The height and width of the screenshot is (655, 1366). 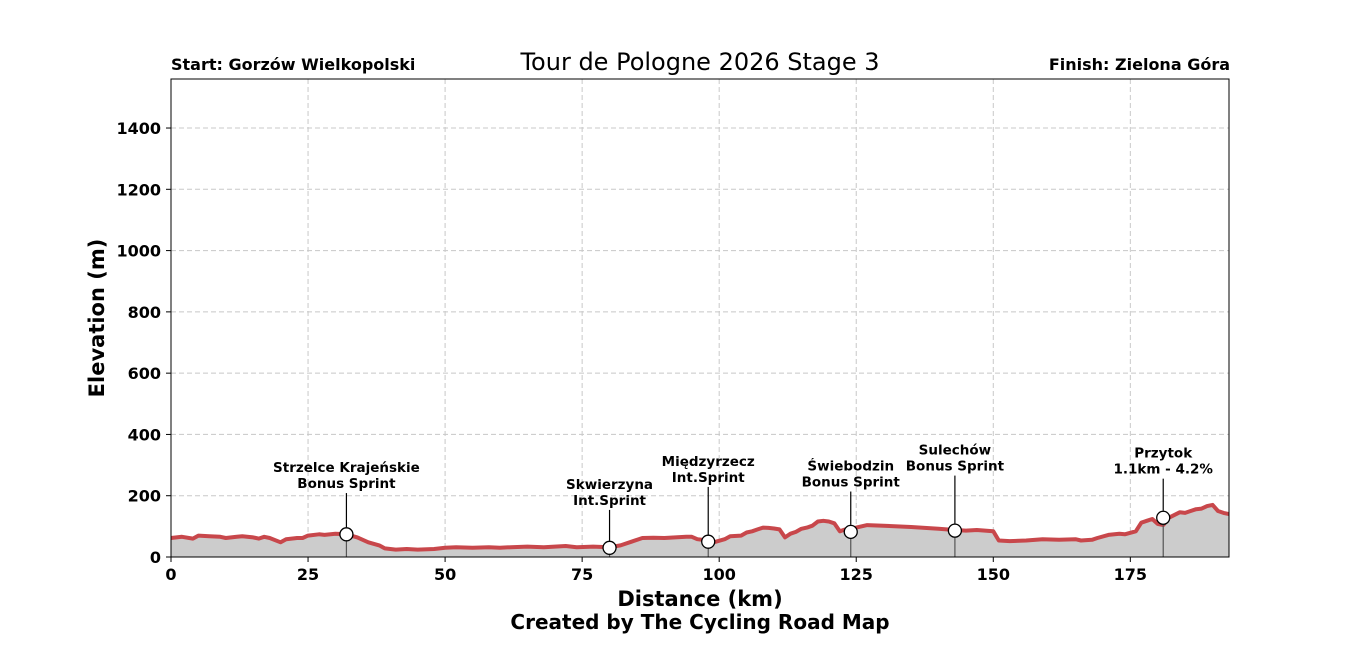 What do you see at coordinates (308, 574) in the screenshot?
I see `x-tick-label: 25` at bounding box center [308, 574].